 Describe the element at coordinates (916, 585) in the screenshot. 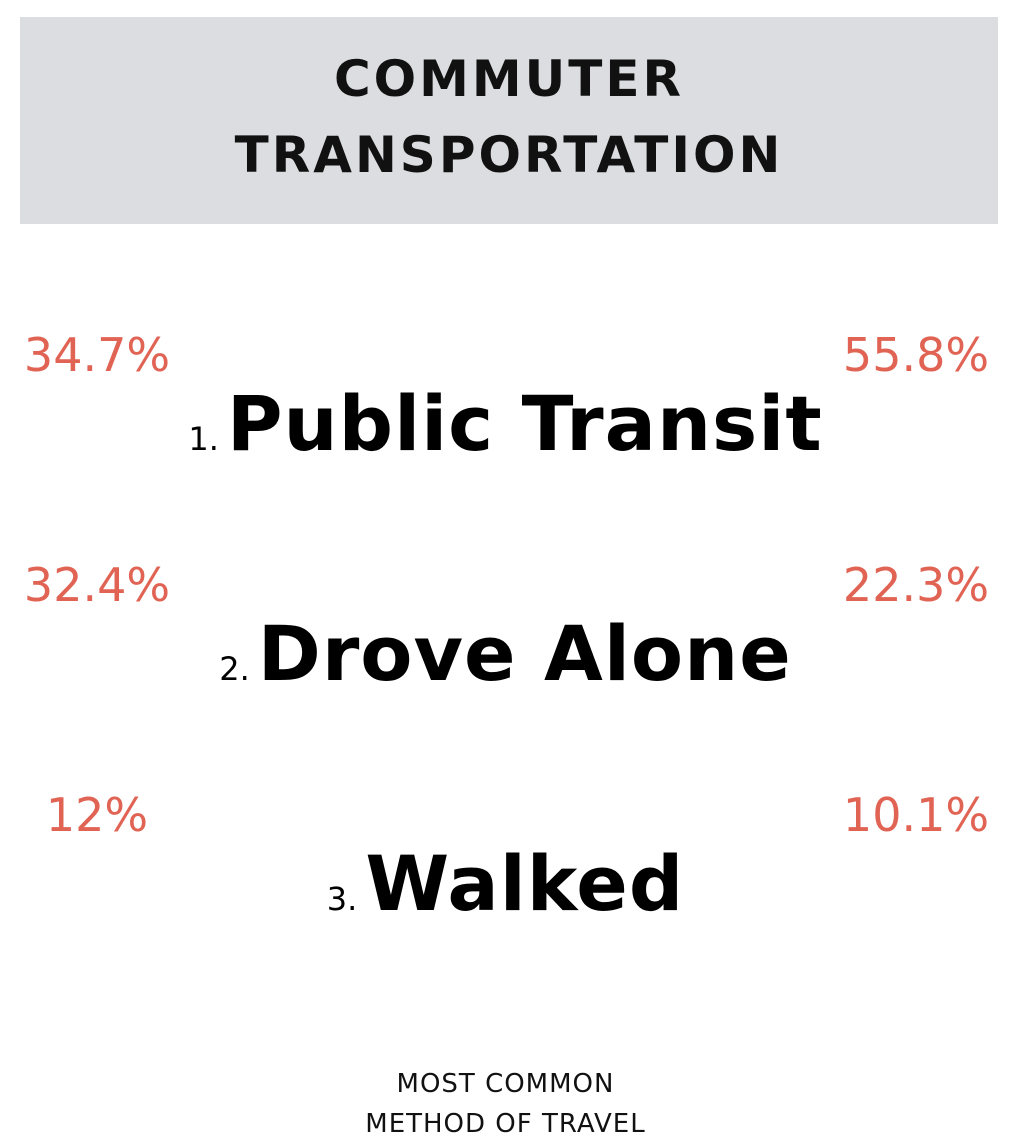

I see `right-value: 22.3%` at that location.